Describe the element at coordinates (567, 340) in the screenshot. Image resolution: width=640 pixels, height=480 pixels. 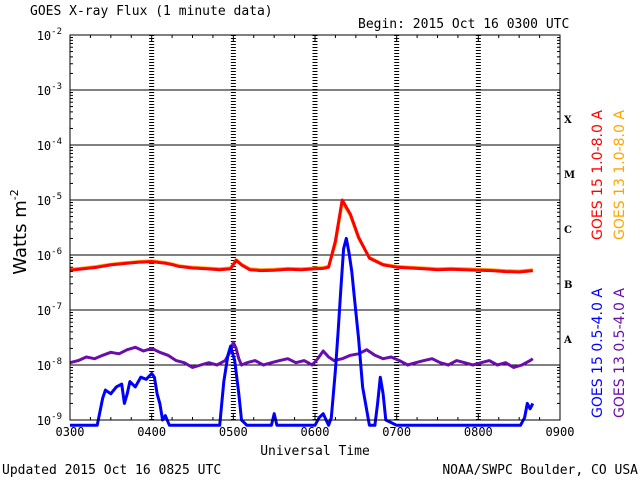
I see `flare-class-label: A` at that location.